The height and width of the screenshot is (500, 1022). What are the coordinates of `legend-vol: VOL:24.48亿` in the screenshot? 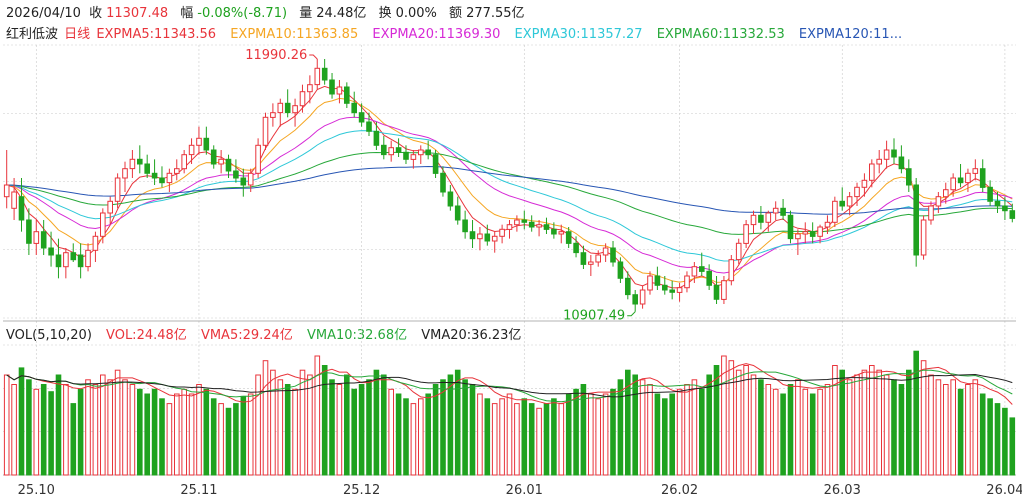 It's located at (146, 335).